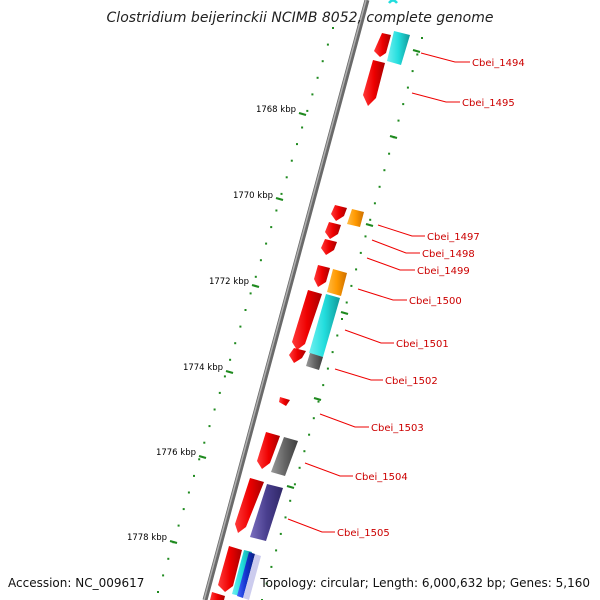  What do you see at coordinates (203, 368) in the screenshot?
I see `tick-label: 1774 kbp` at bounding box center [203, 368].